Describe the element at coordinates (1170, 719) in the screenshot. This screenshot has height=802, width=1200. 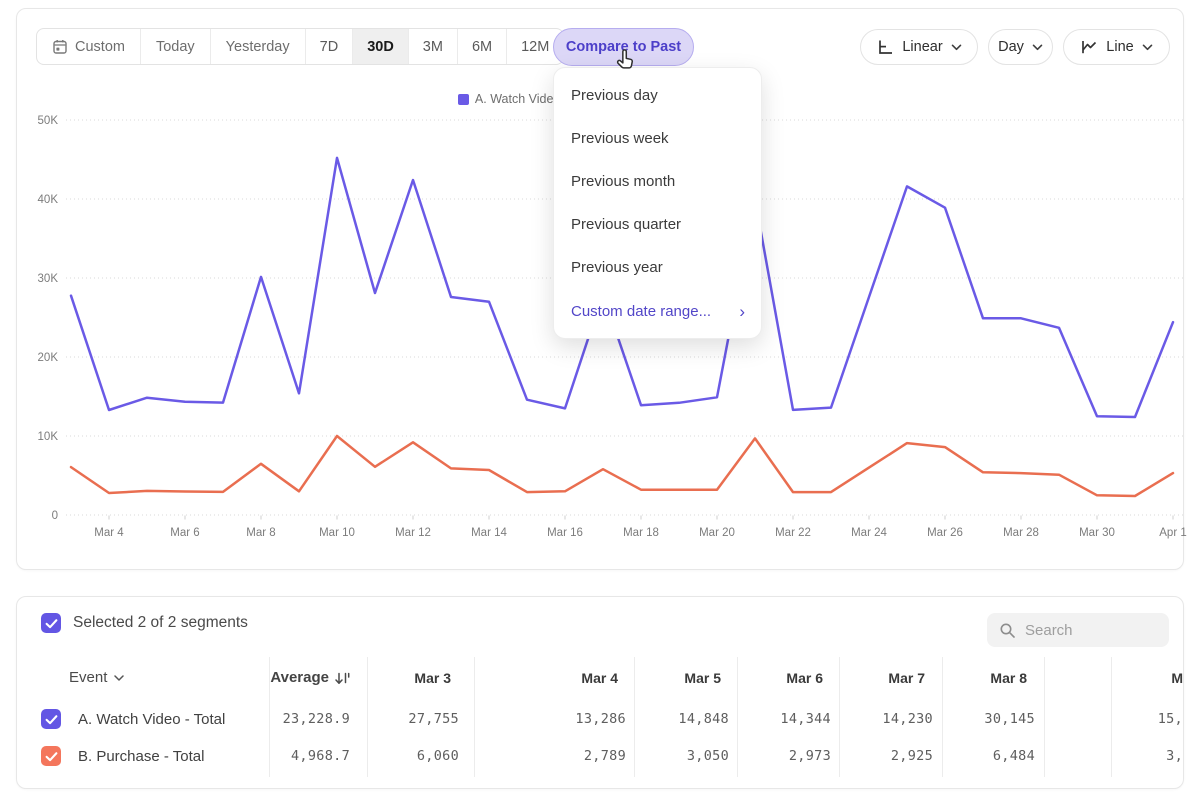
I see `cell-value-clipped: 15,` at that location.